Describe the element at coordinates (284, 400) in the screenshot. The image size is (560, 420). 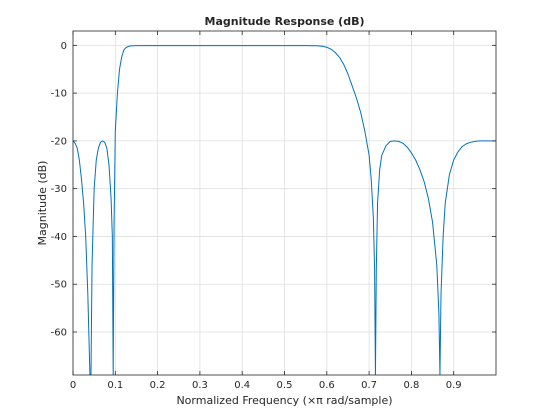
I see `x-axis-label: Normalized Frequency (×π rad/sample)` at that location.